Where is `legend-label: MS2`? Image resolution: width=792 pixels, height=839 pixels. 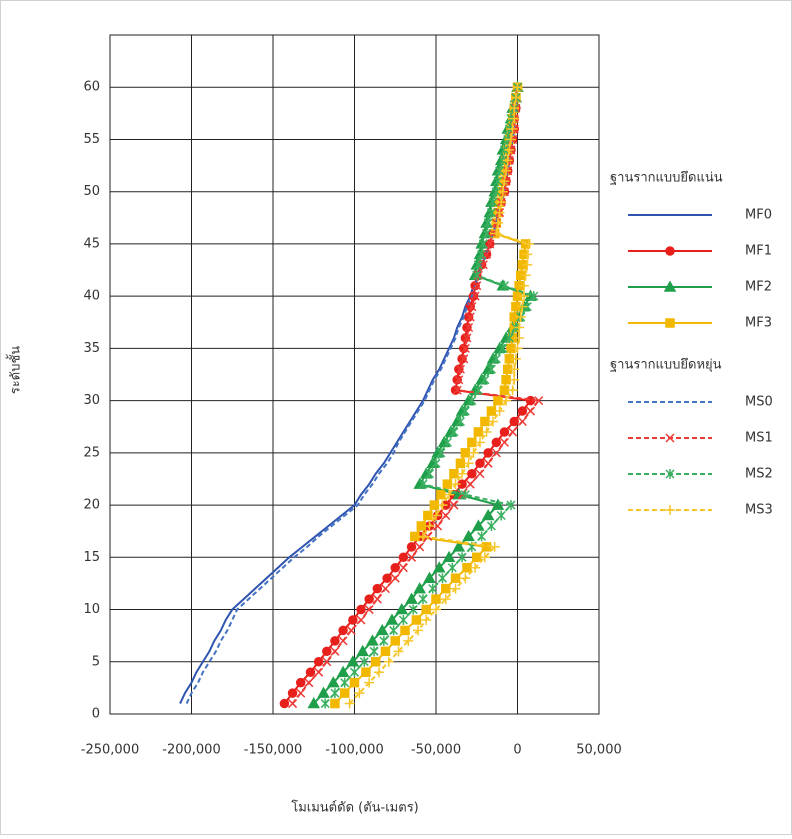 legend-label: MS2 is located at coordinates (759, 474).